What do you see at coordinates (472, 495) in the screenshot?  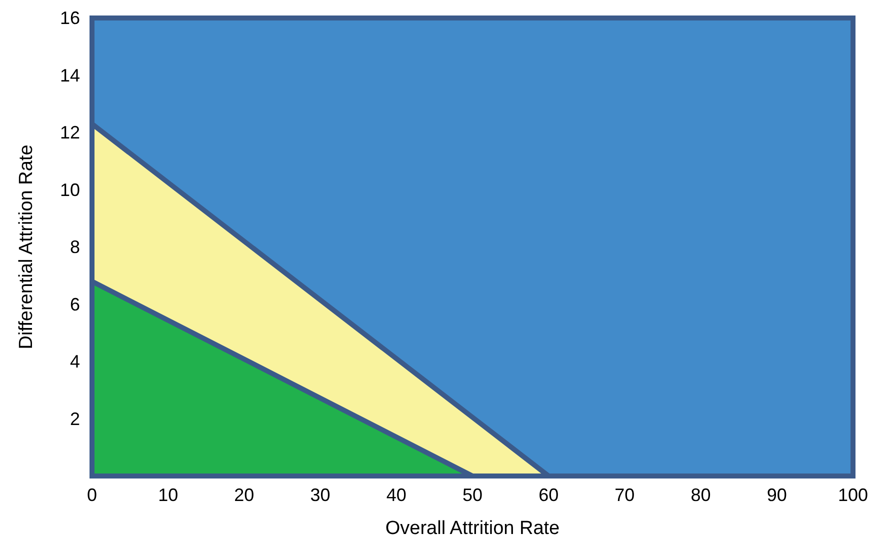 I see `x-tick-label: 50` at bounding box center [472, 495].